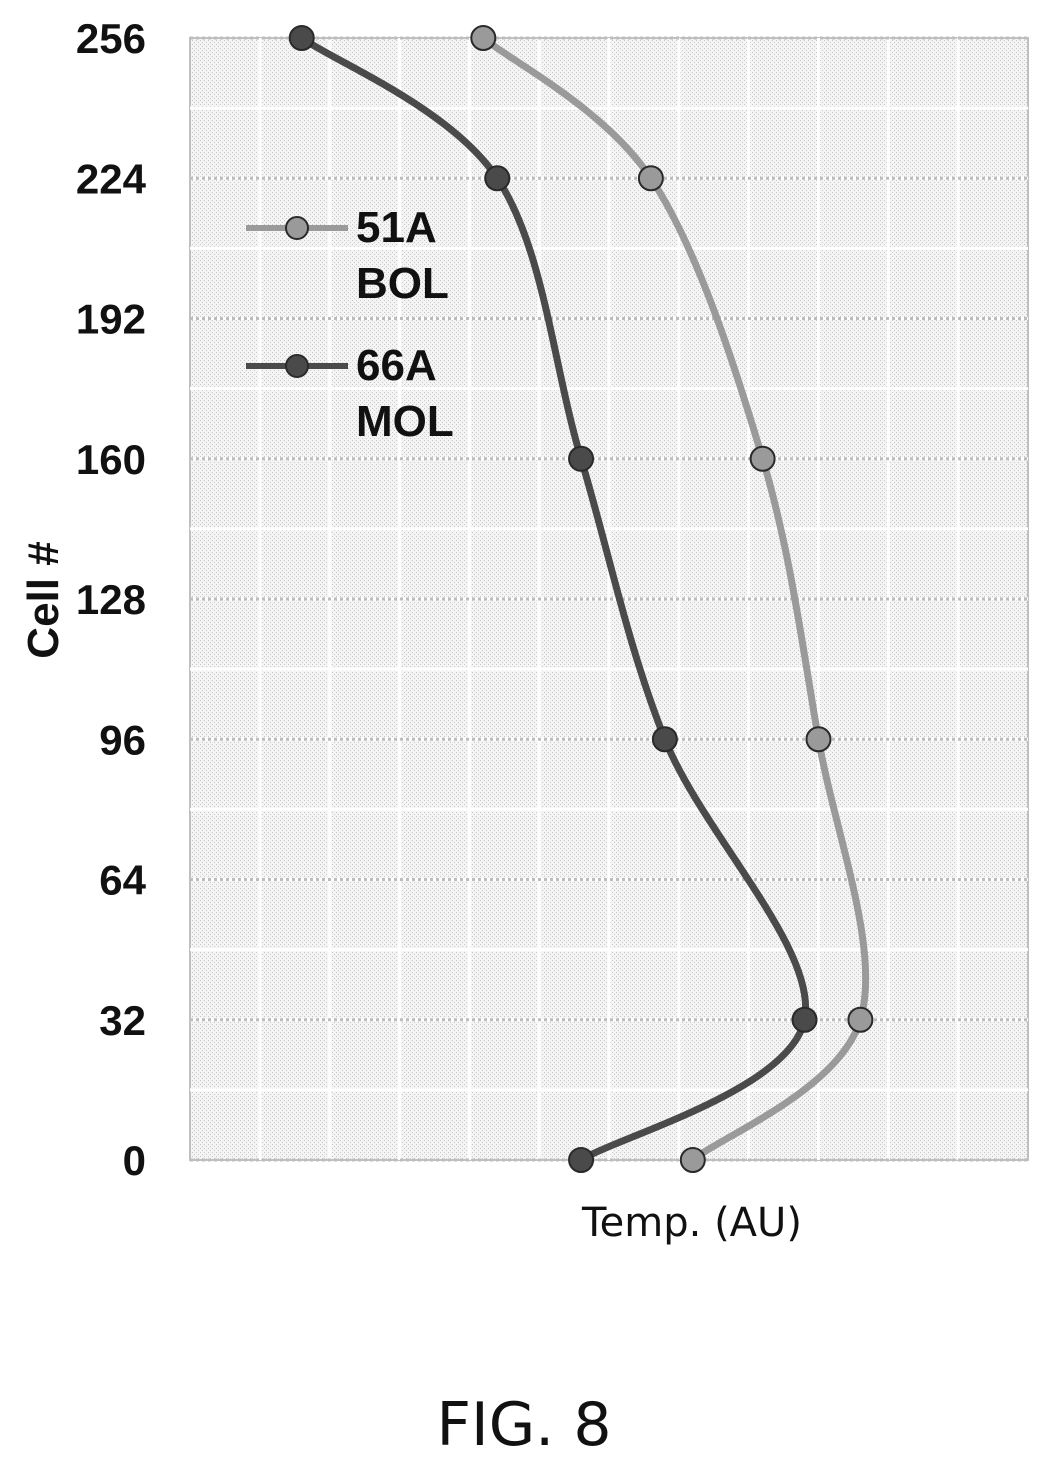  Describe the element at coordinates (122, 739) in the screenshot. I see `y-tick-label: 96` at that location.